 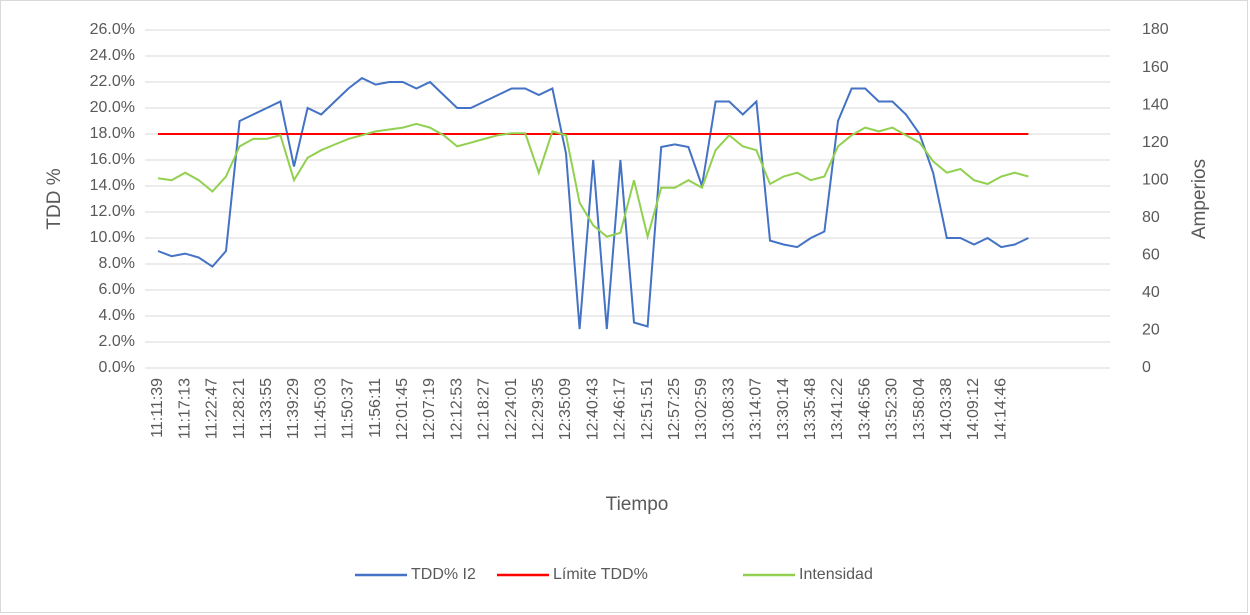 What do you see at coordinates (756, 409) in the screenshot?
I see `x-tick-label: 13:14:07` at bounding box center [756, 409].